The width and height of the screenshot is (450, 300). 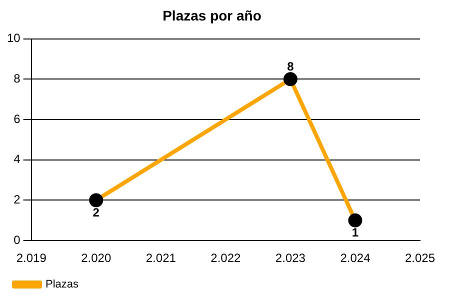 I want to click on data-label: 8, so click(x=290, y=66).